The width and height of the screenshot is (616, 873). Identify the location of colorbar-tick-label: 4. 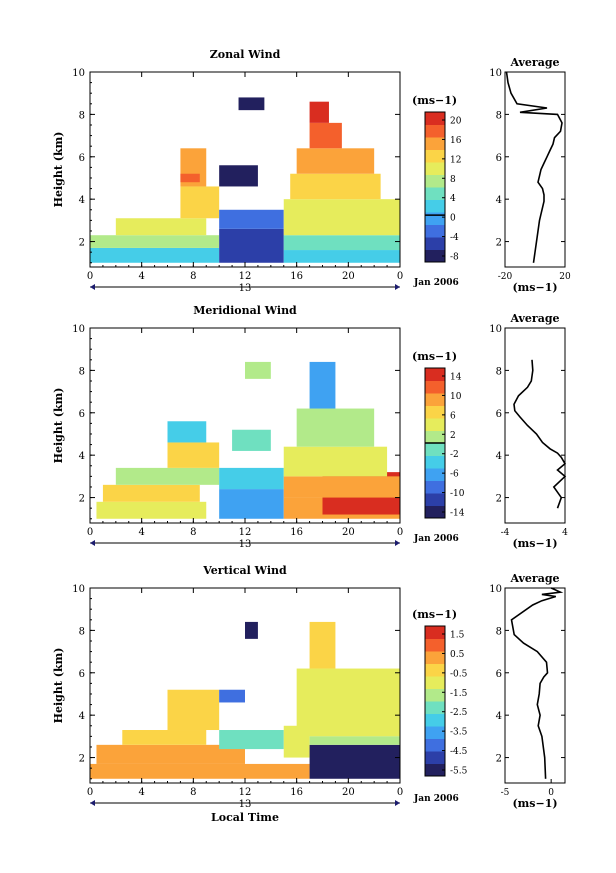
(453, 199).